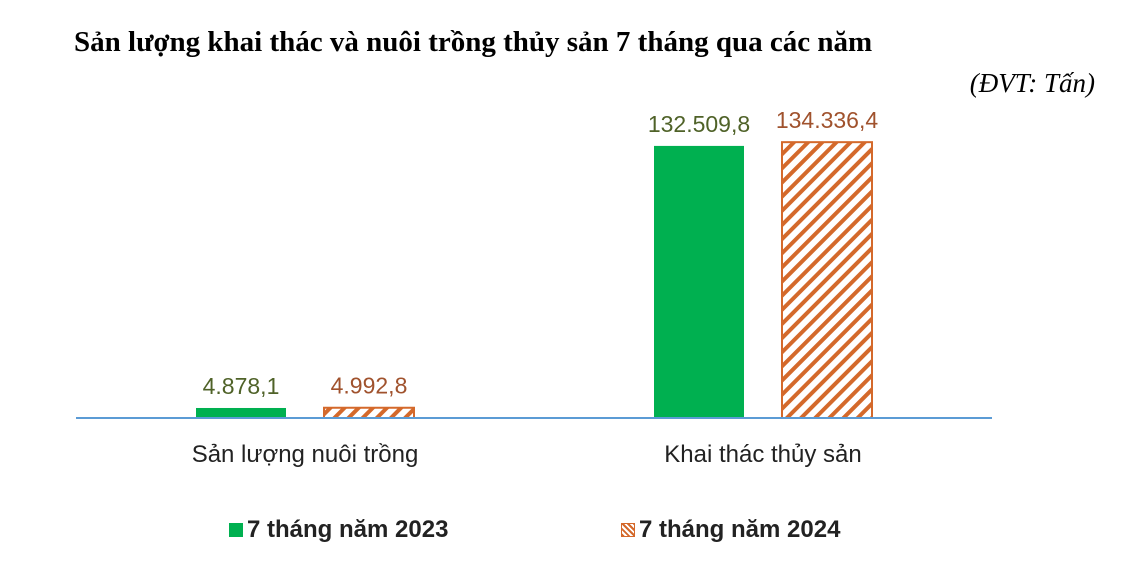 This screenshot has height=569, width=1139. I want to click on legend-item-2024: 7 tháng năm 2024, so click(730, 530).